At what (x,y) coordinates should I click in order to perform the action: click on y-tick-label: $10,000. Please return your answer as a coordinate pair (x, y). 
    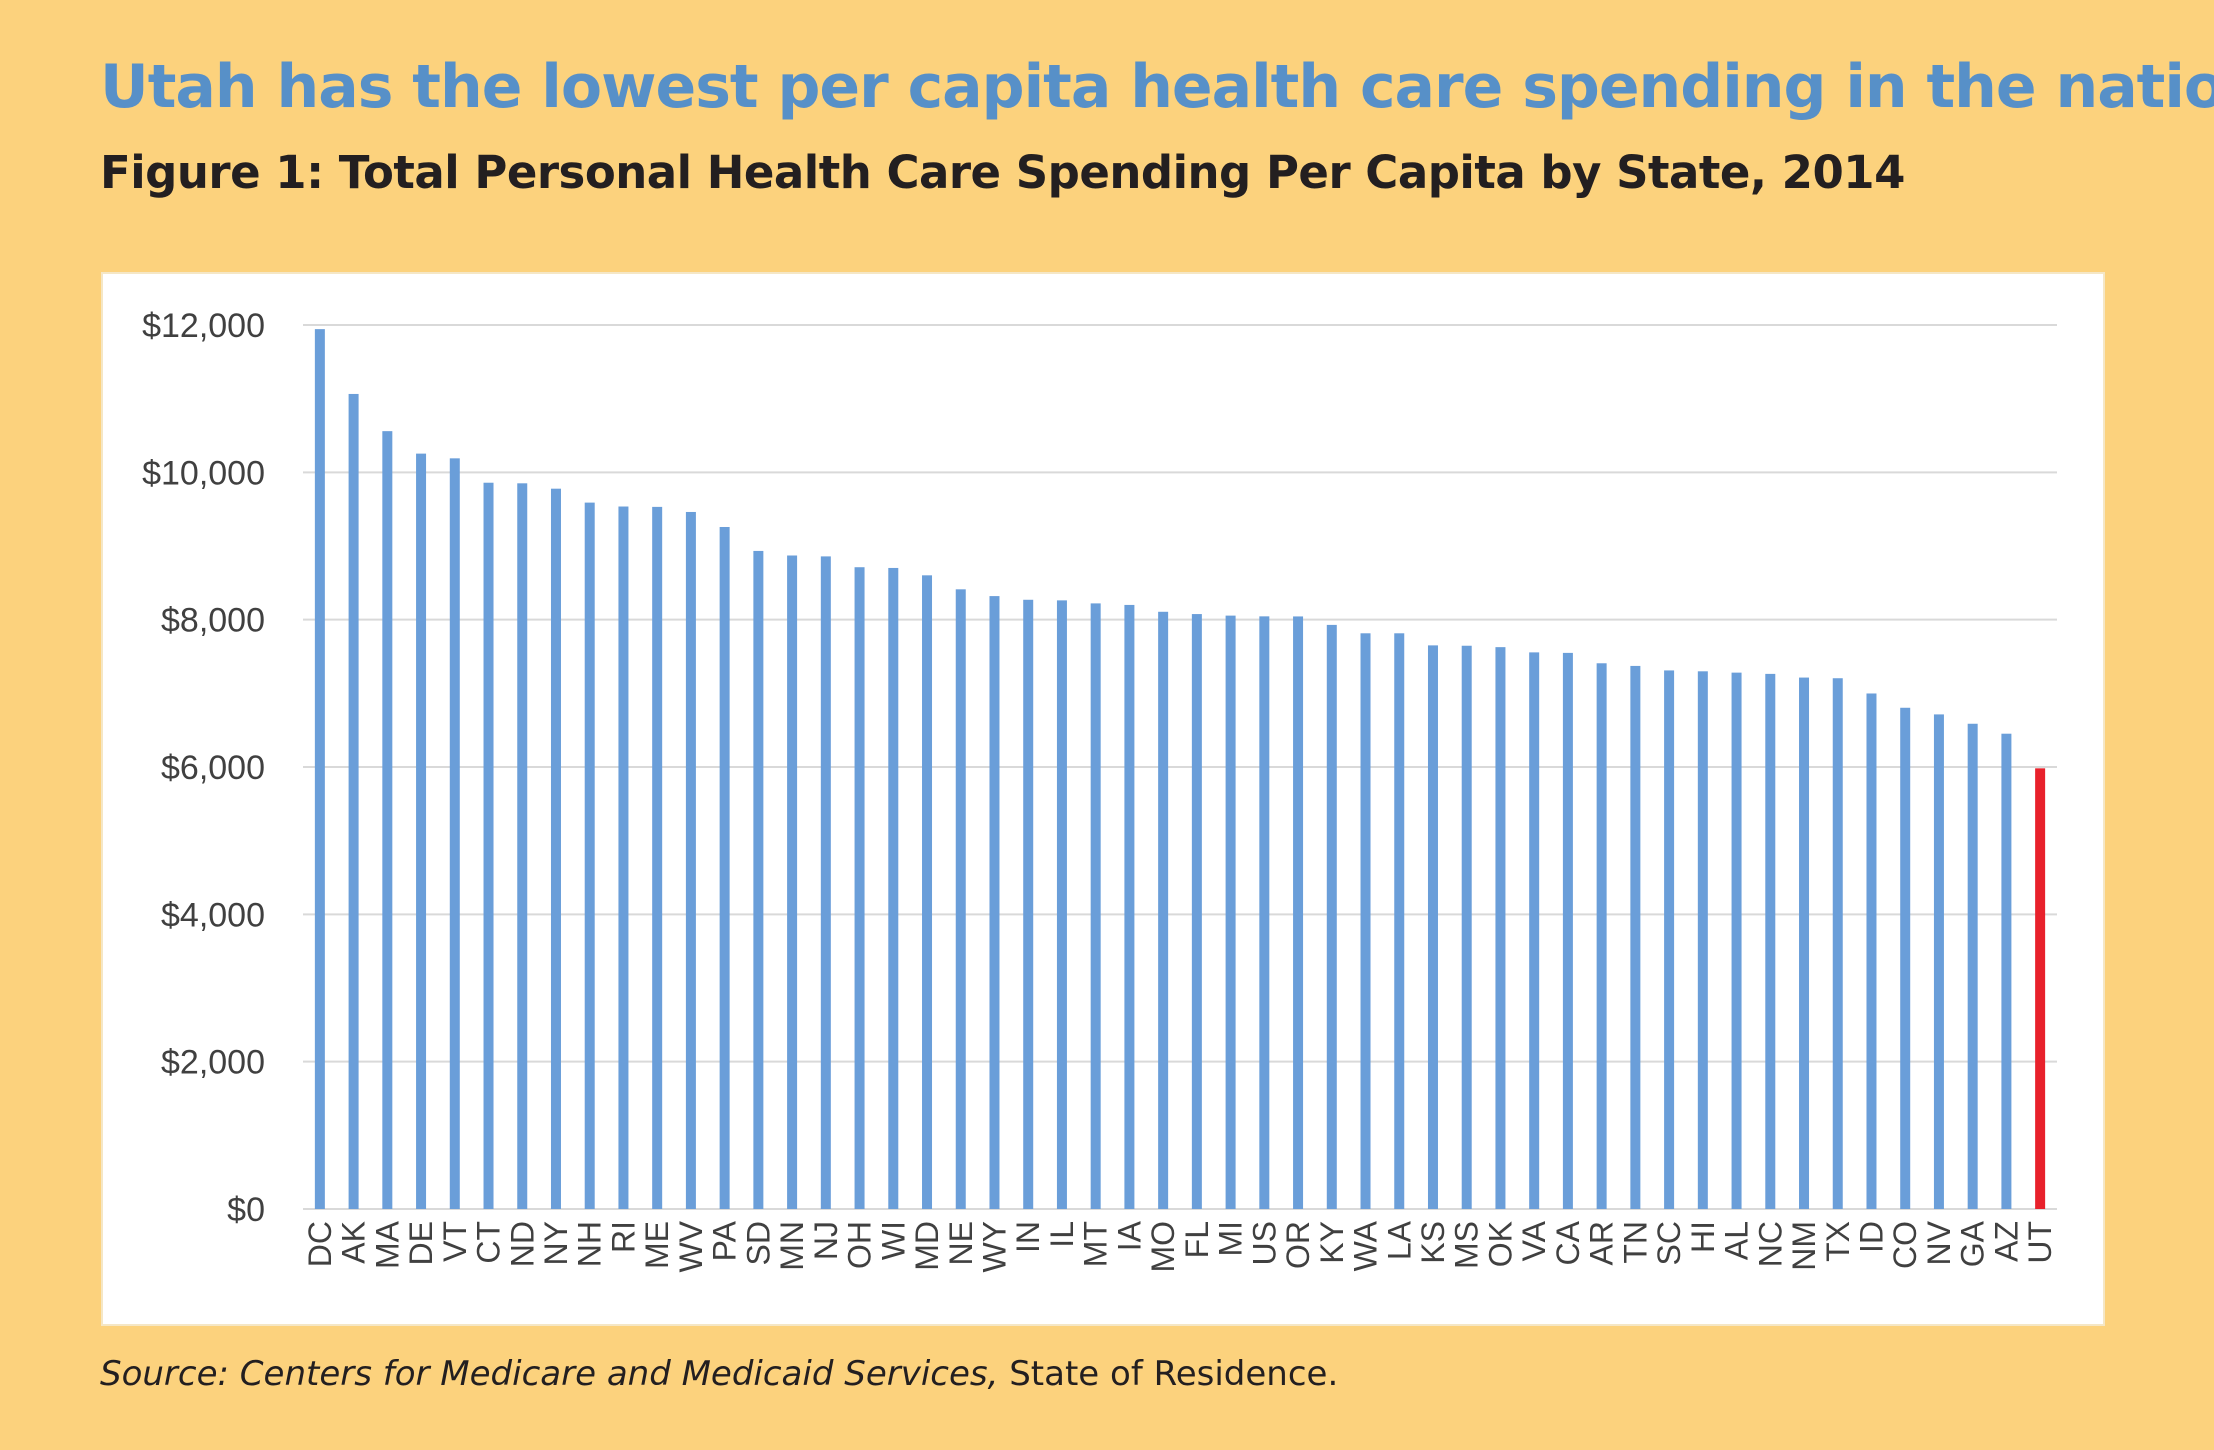
    Looking at the image, I should click on (203, 473).